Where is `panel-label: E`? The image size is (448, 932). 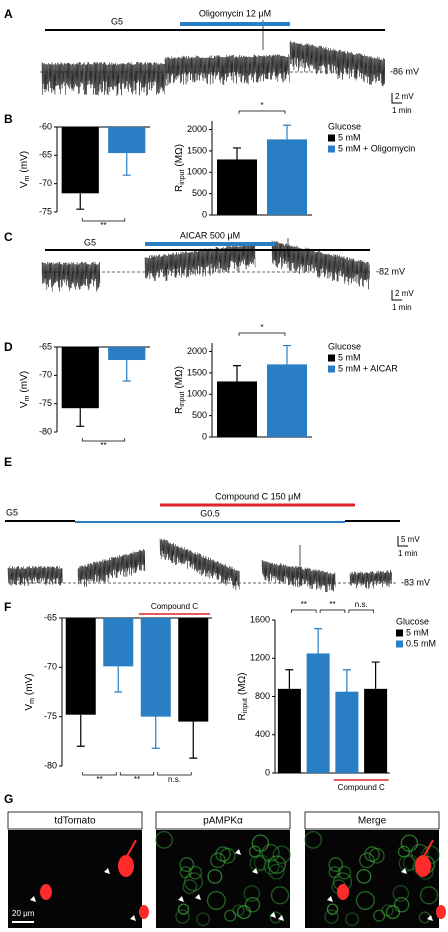 panel-label: E is located at coordinates (8, 462).